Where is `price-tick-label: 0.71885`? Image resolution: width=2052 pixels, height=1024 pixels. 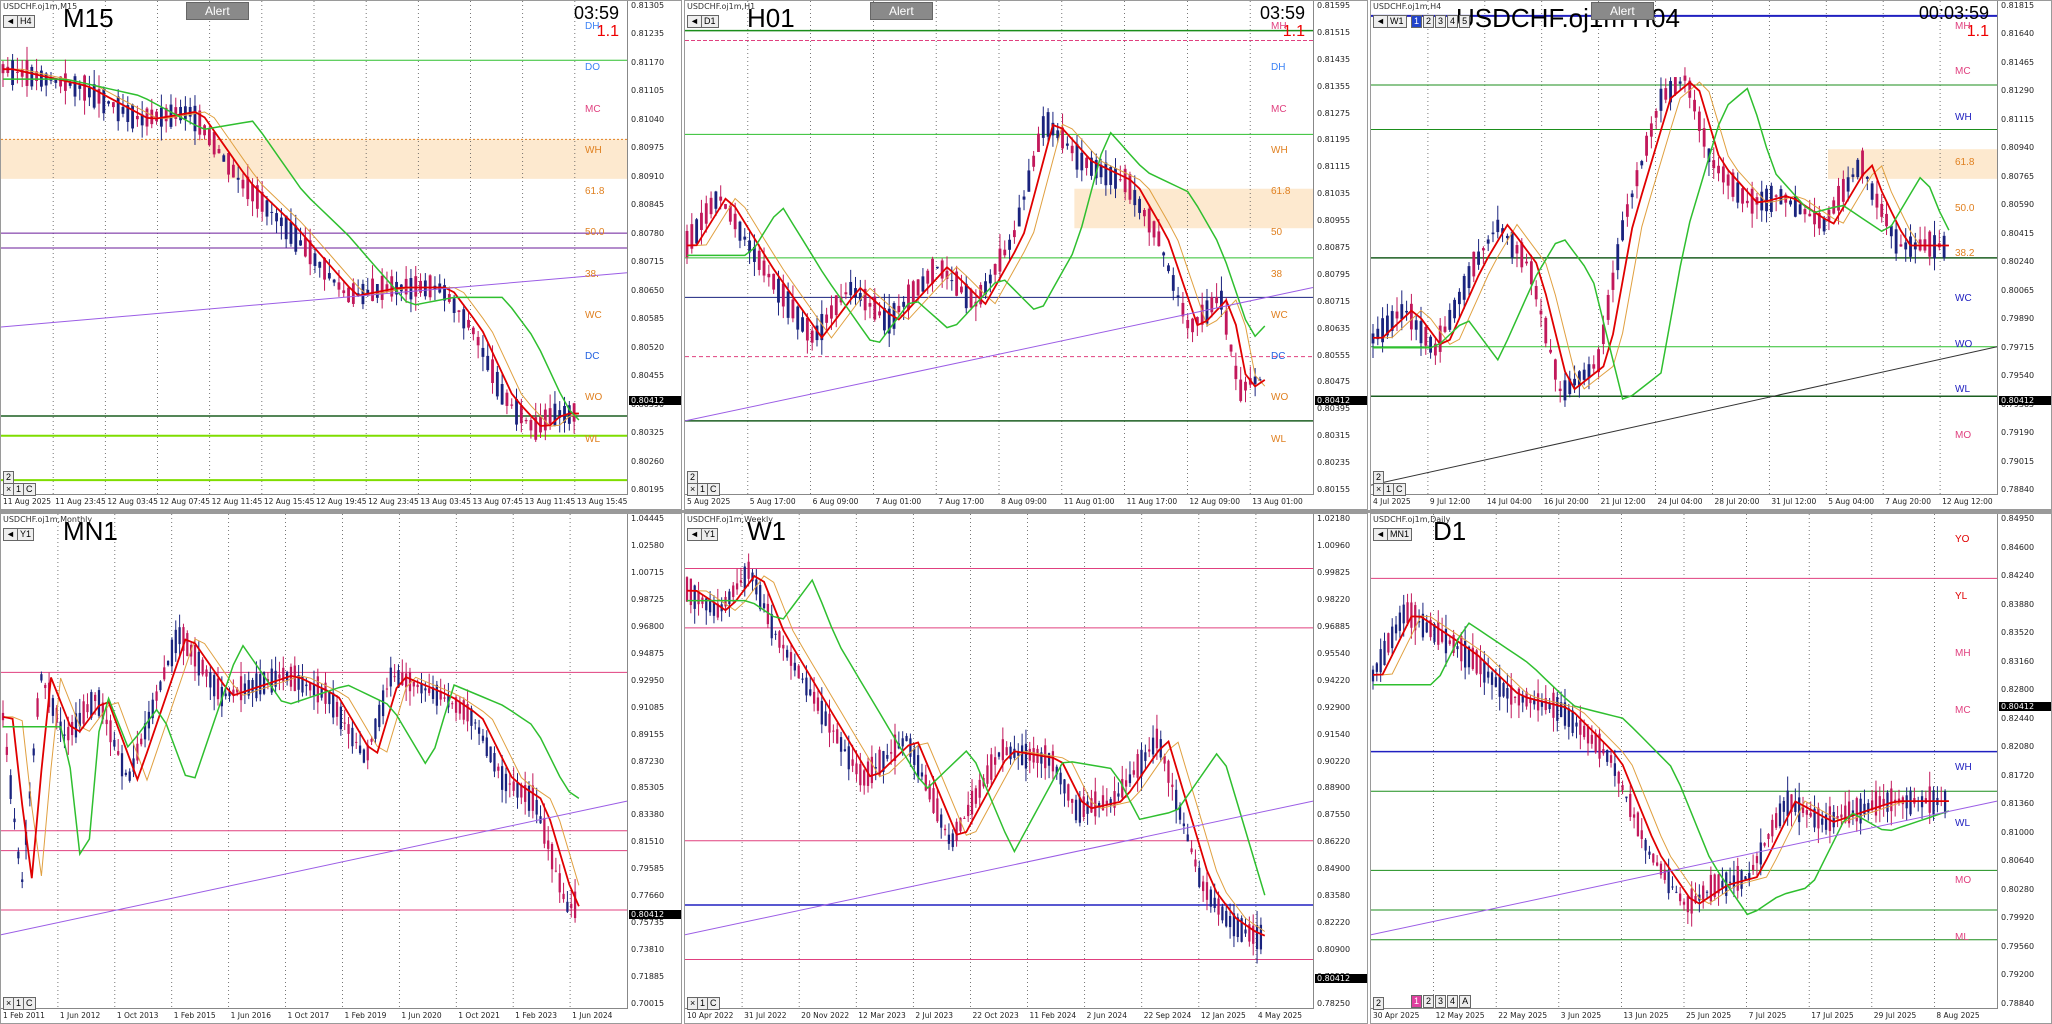
price-tick-label: 0.71885 is located at coordinates (648, 977).